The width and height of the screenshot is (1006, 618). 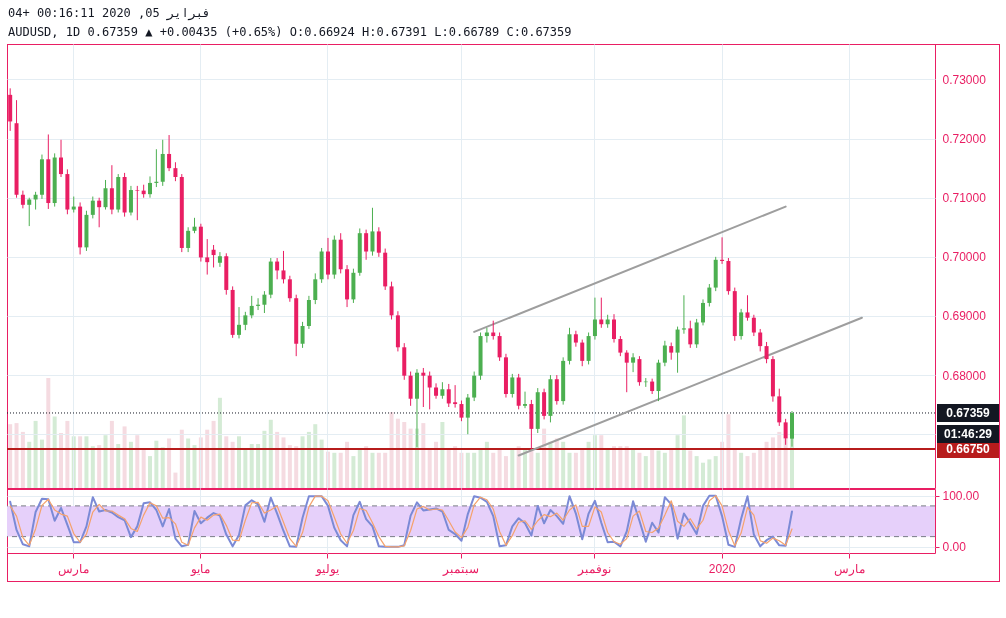 I want to click on y-tick-label: 100.00, so click(x=961, y=496).